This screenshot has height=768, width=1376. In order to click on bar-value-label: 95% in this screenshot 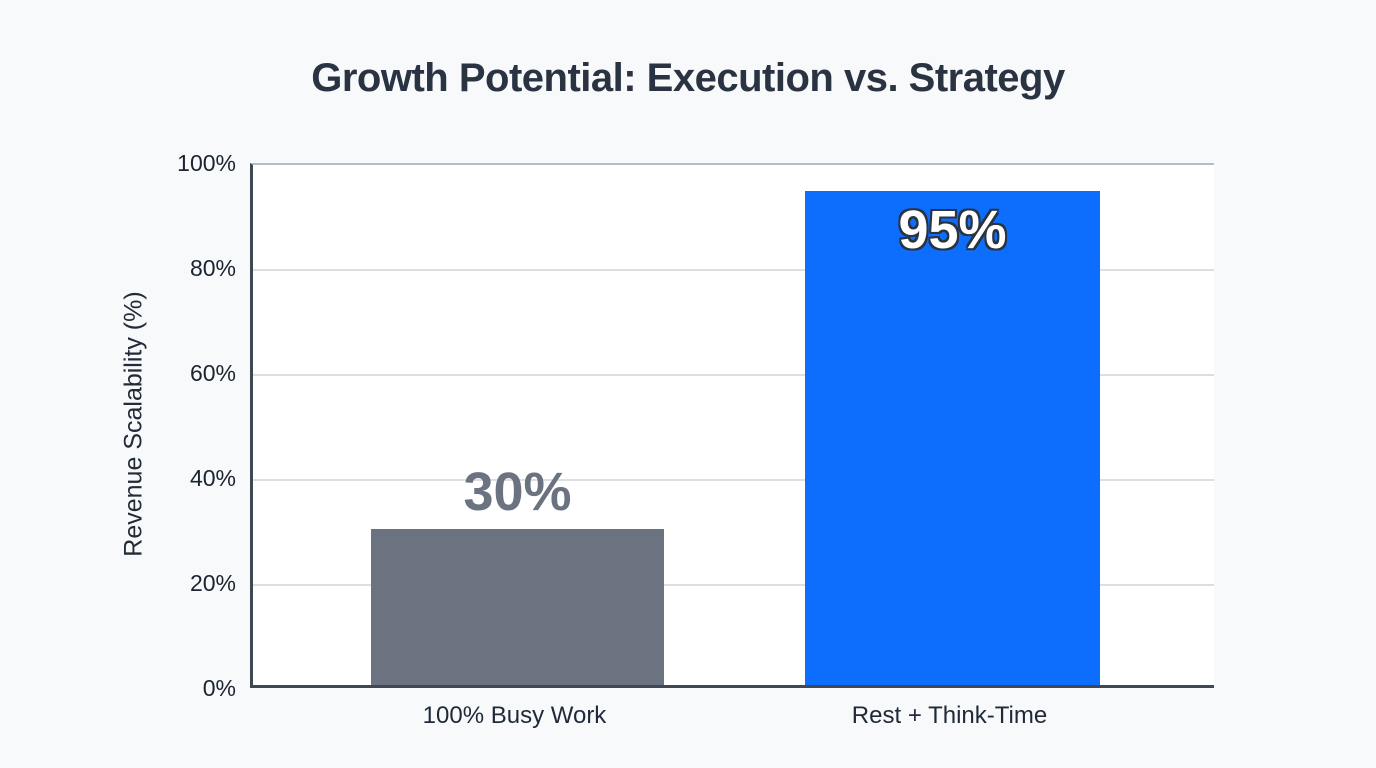, I will do `click(952, 230)`.